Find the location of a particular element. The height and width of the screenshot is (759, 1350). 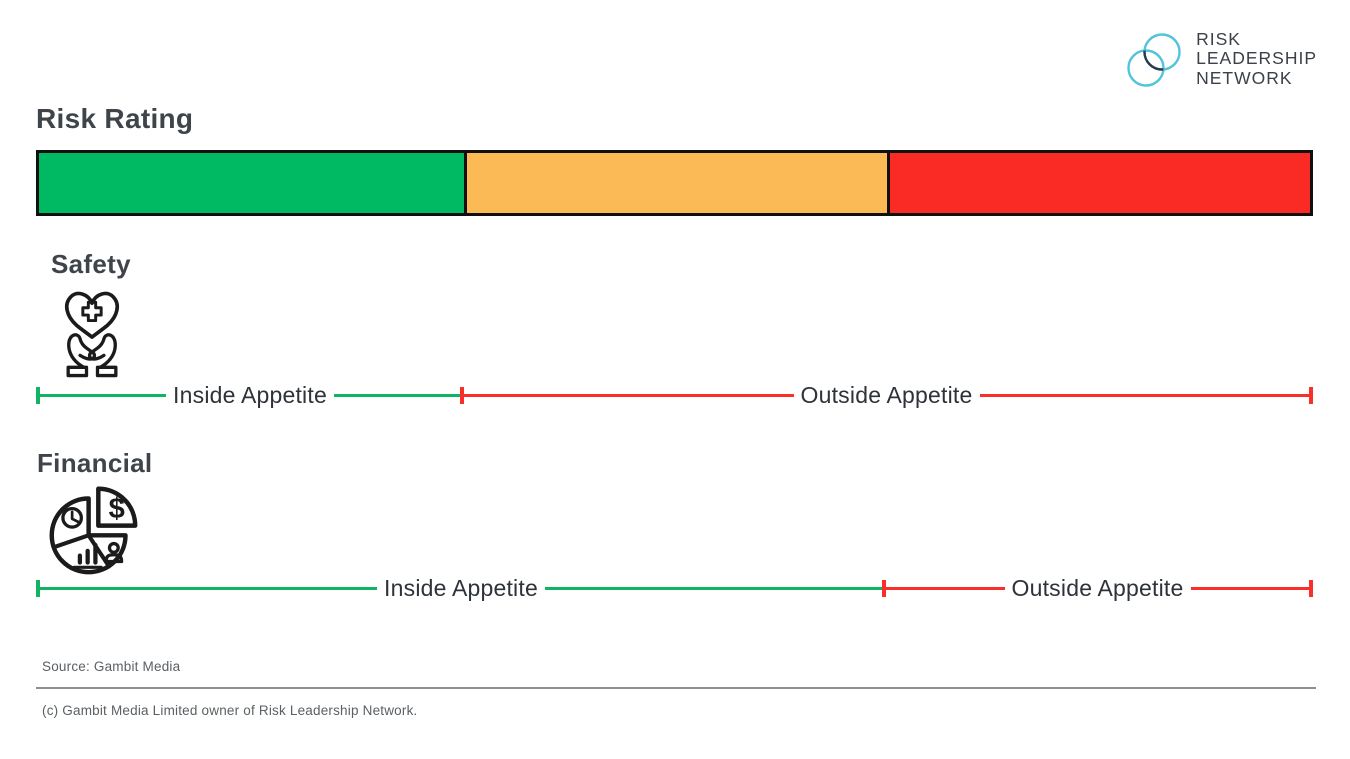

source-note: Source: Gambit Media is located at coordinates (111, 666).